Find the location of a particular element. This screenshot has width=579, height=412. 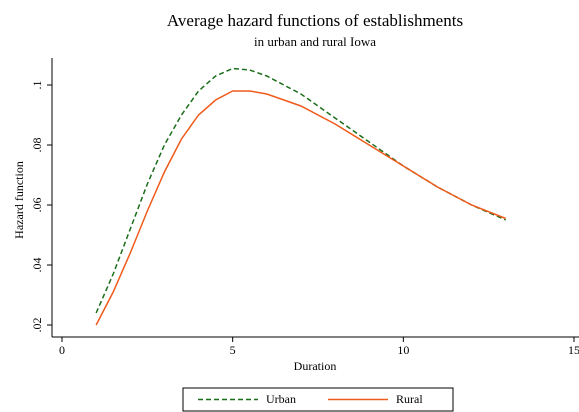

x-tick-label: 10 is located at coordinates (403, 350).